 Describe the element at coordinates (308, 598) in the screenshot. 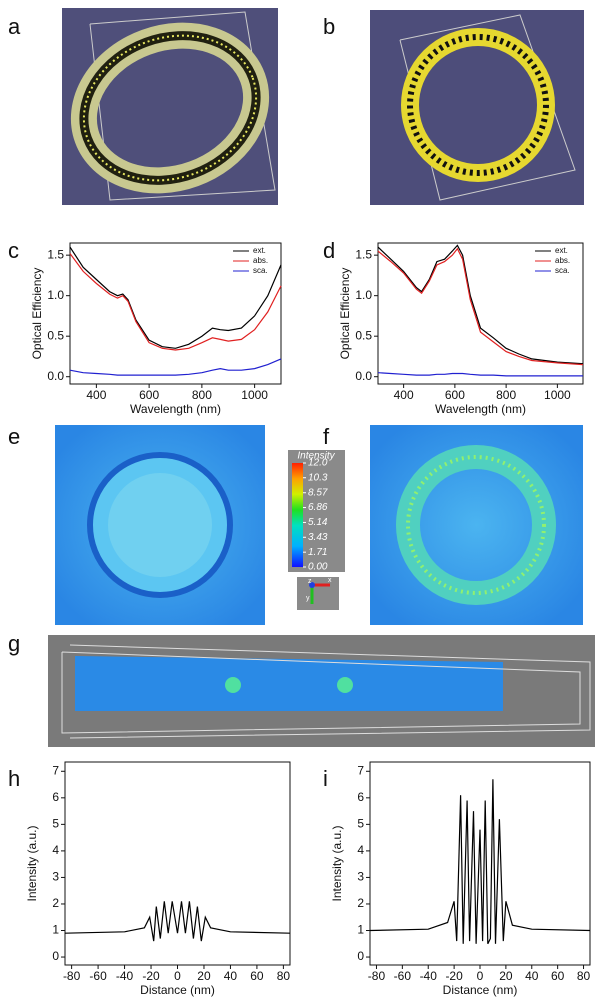

I see `axis-icon-label: y` at that location.